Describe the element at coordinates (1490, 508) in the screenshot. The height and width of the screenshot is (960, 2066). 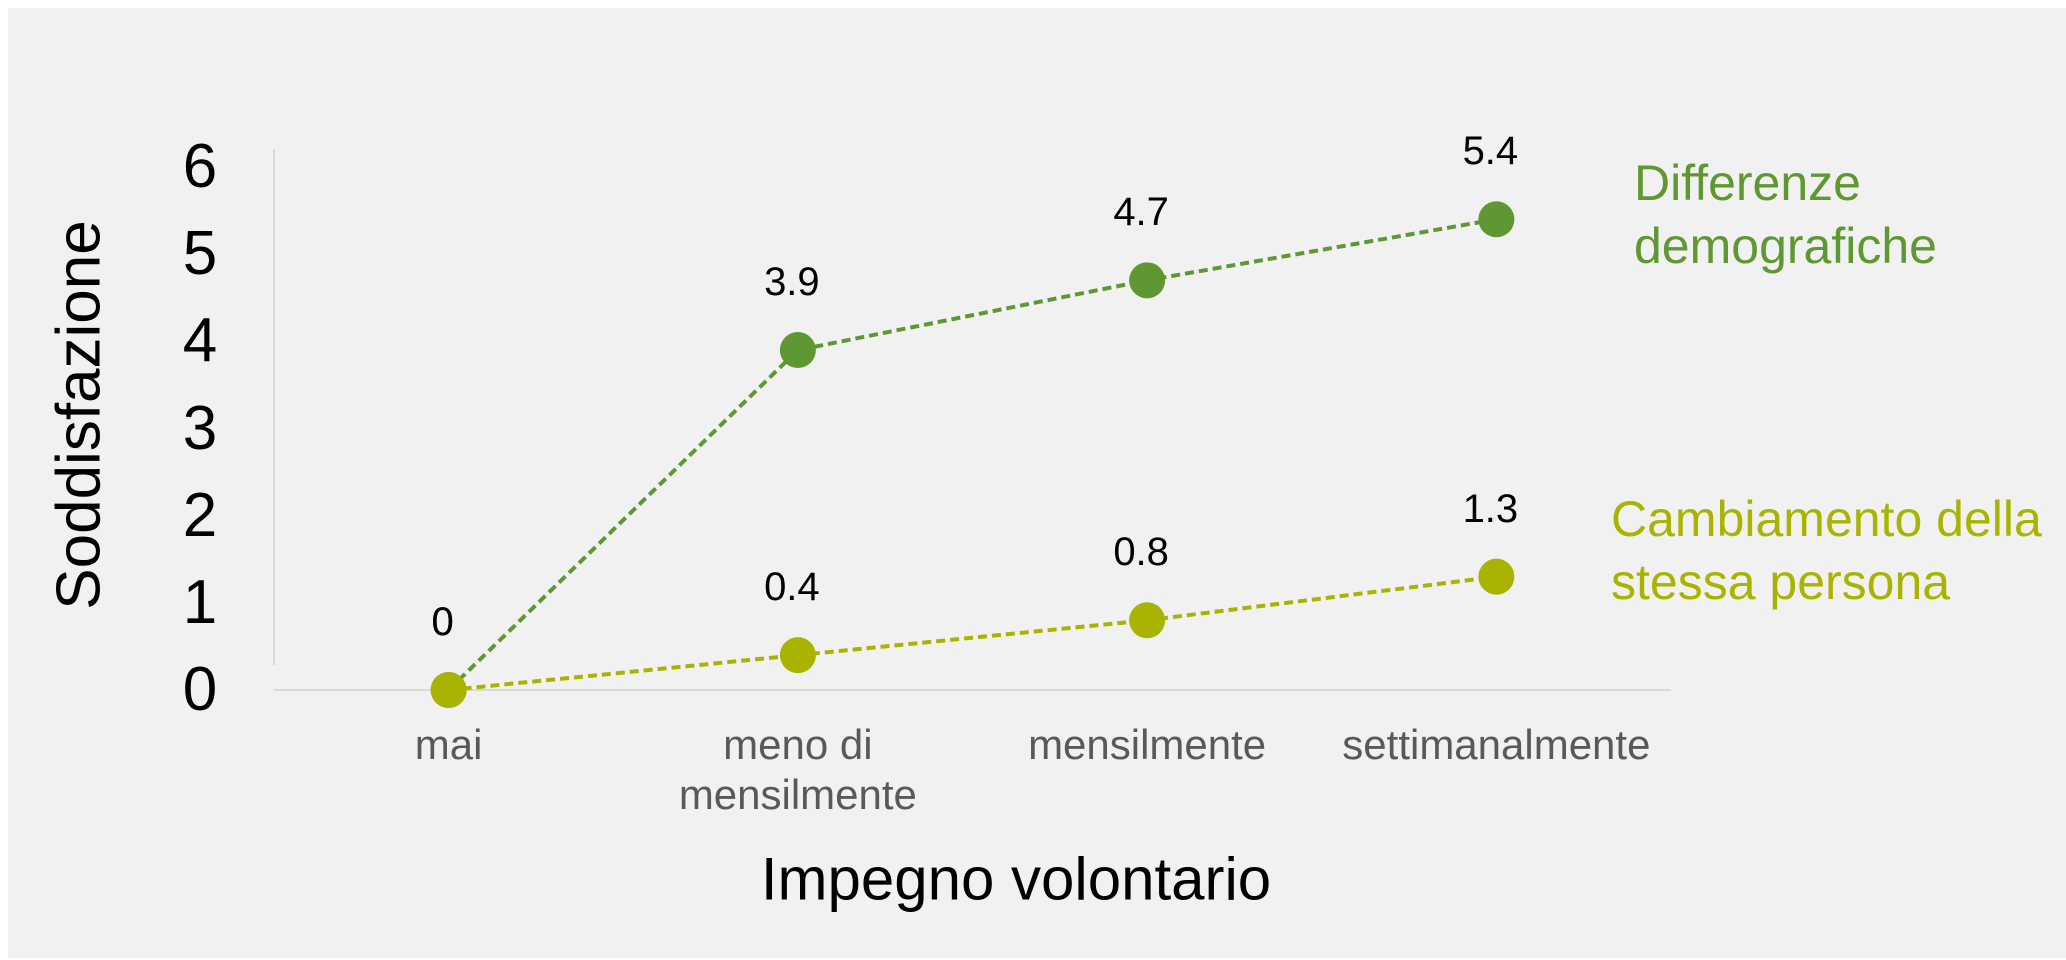
I see `data-label: 1.3` at that location.